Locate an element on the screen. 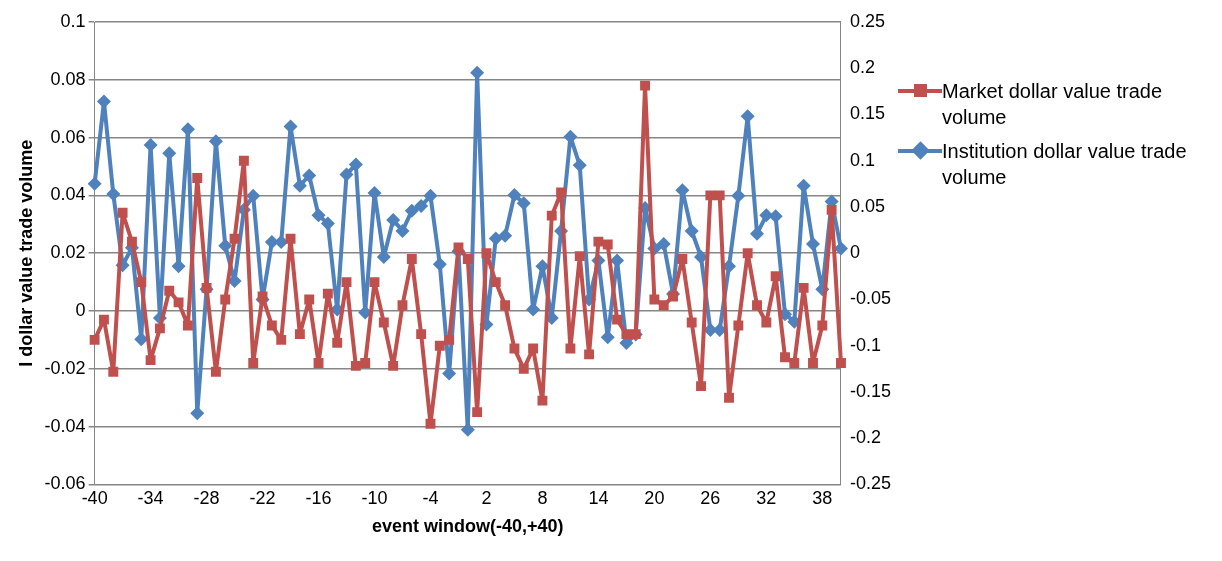 The image size is (1222, 561). y2-tick-label: -0.25 is located at coordinates (870, 483).